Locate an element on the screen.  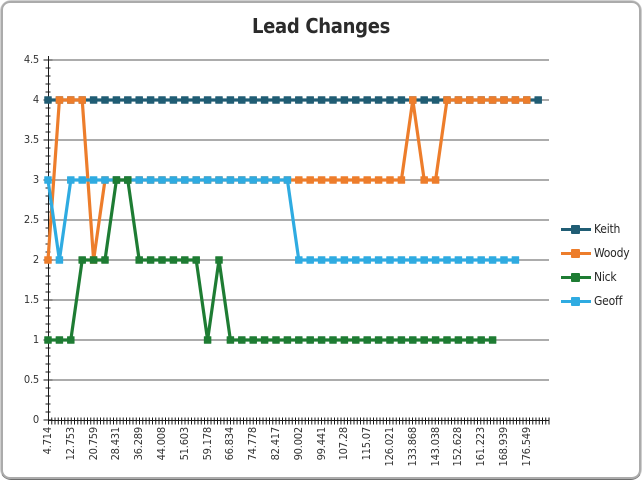
x-axis-label: 90.002 is located at coordinates (299, 443).